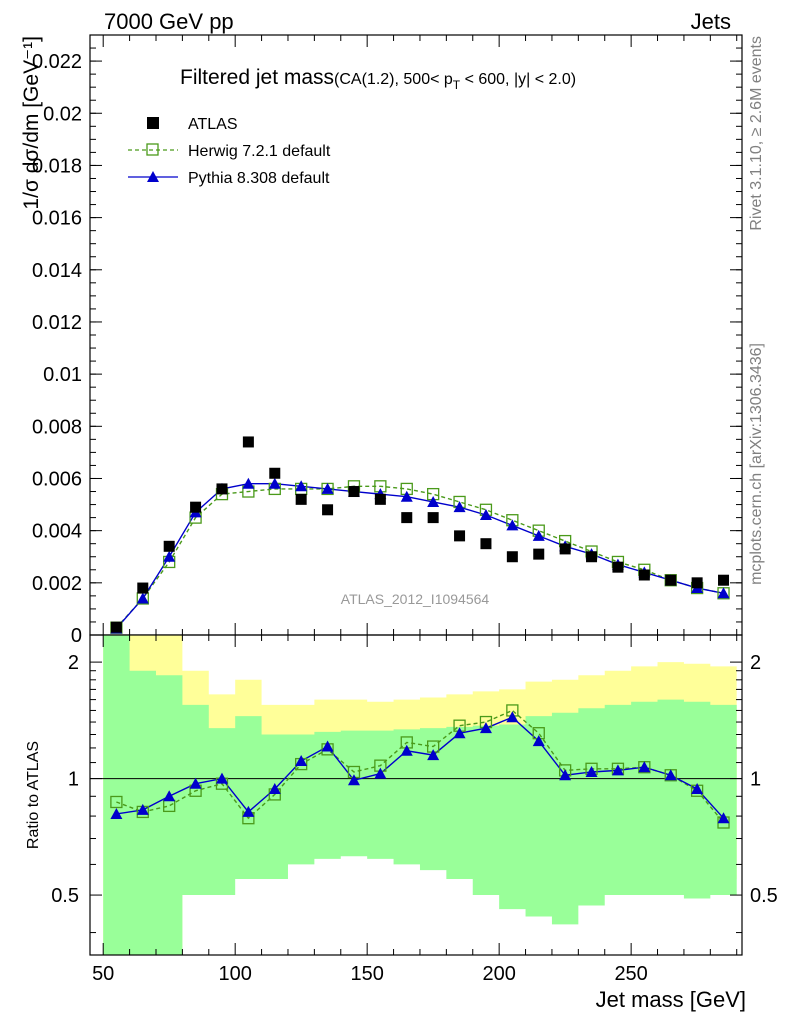 The image size is (786, 1024). What do you see at coordinates (366, 974) in the screenshot?
I see `x-tick-label: 150` at bounding box center [366, 974].